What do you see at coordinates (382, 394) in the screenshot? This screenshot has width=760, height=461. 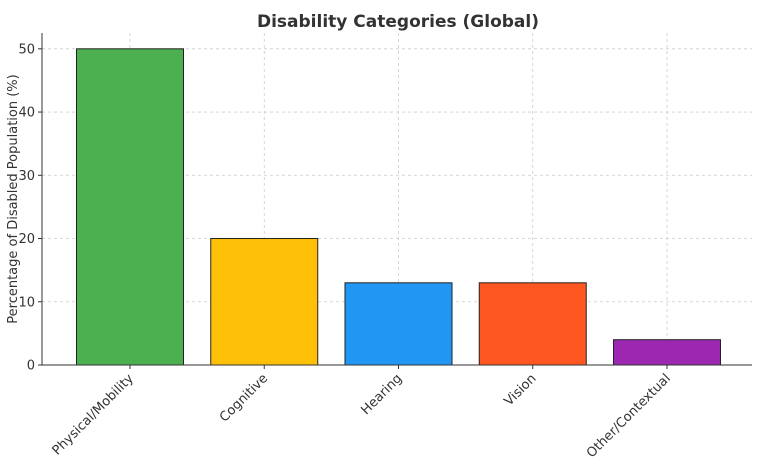 I see `x-tick-label: Hearing` at bounding box center [382, 394].